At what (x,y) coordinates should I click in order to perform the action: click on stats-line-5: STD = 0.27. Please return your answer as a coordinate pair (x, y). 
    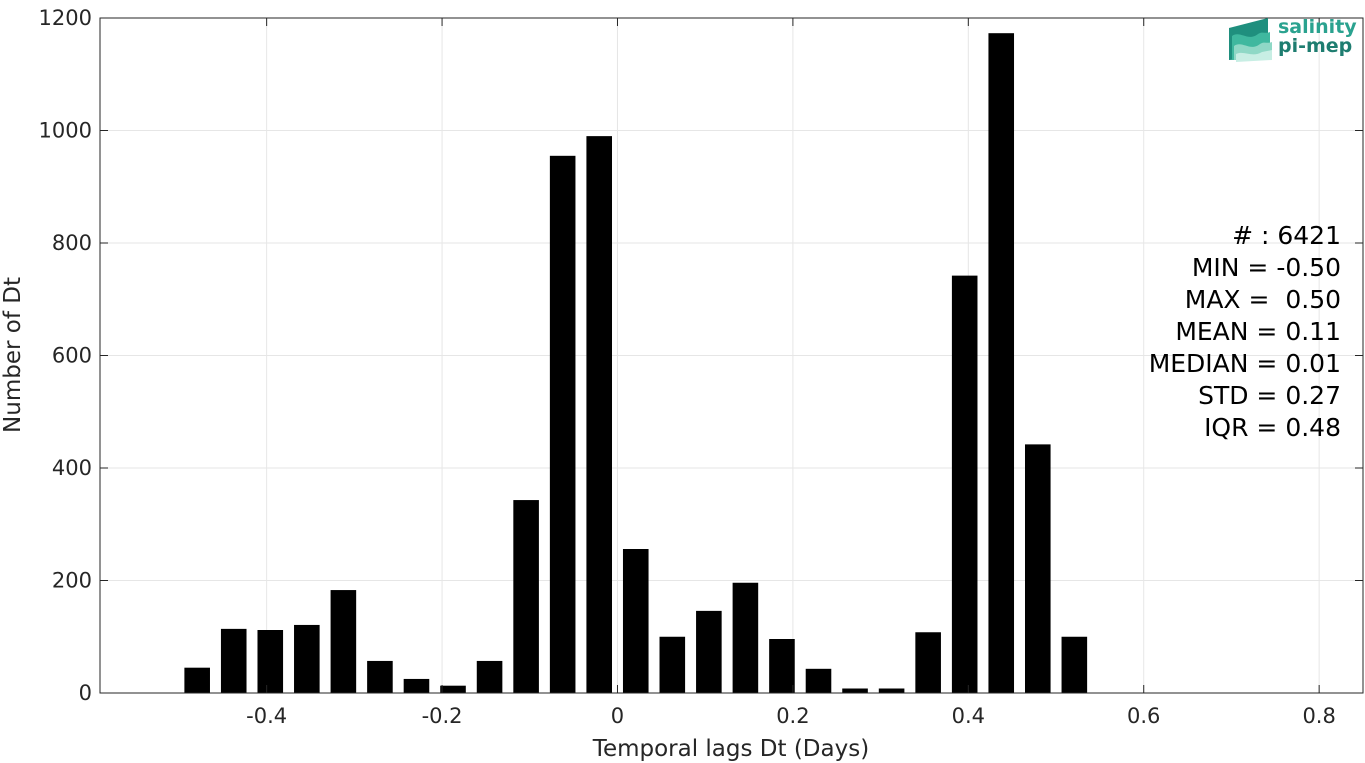
    Looking at the image, I should click on (1269, 395).